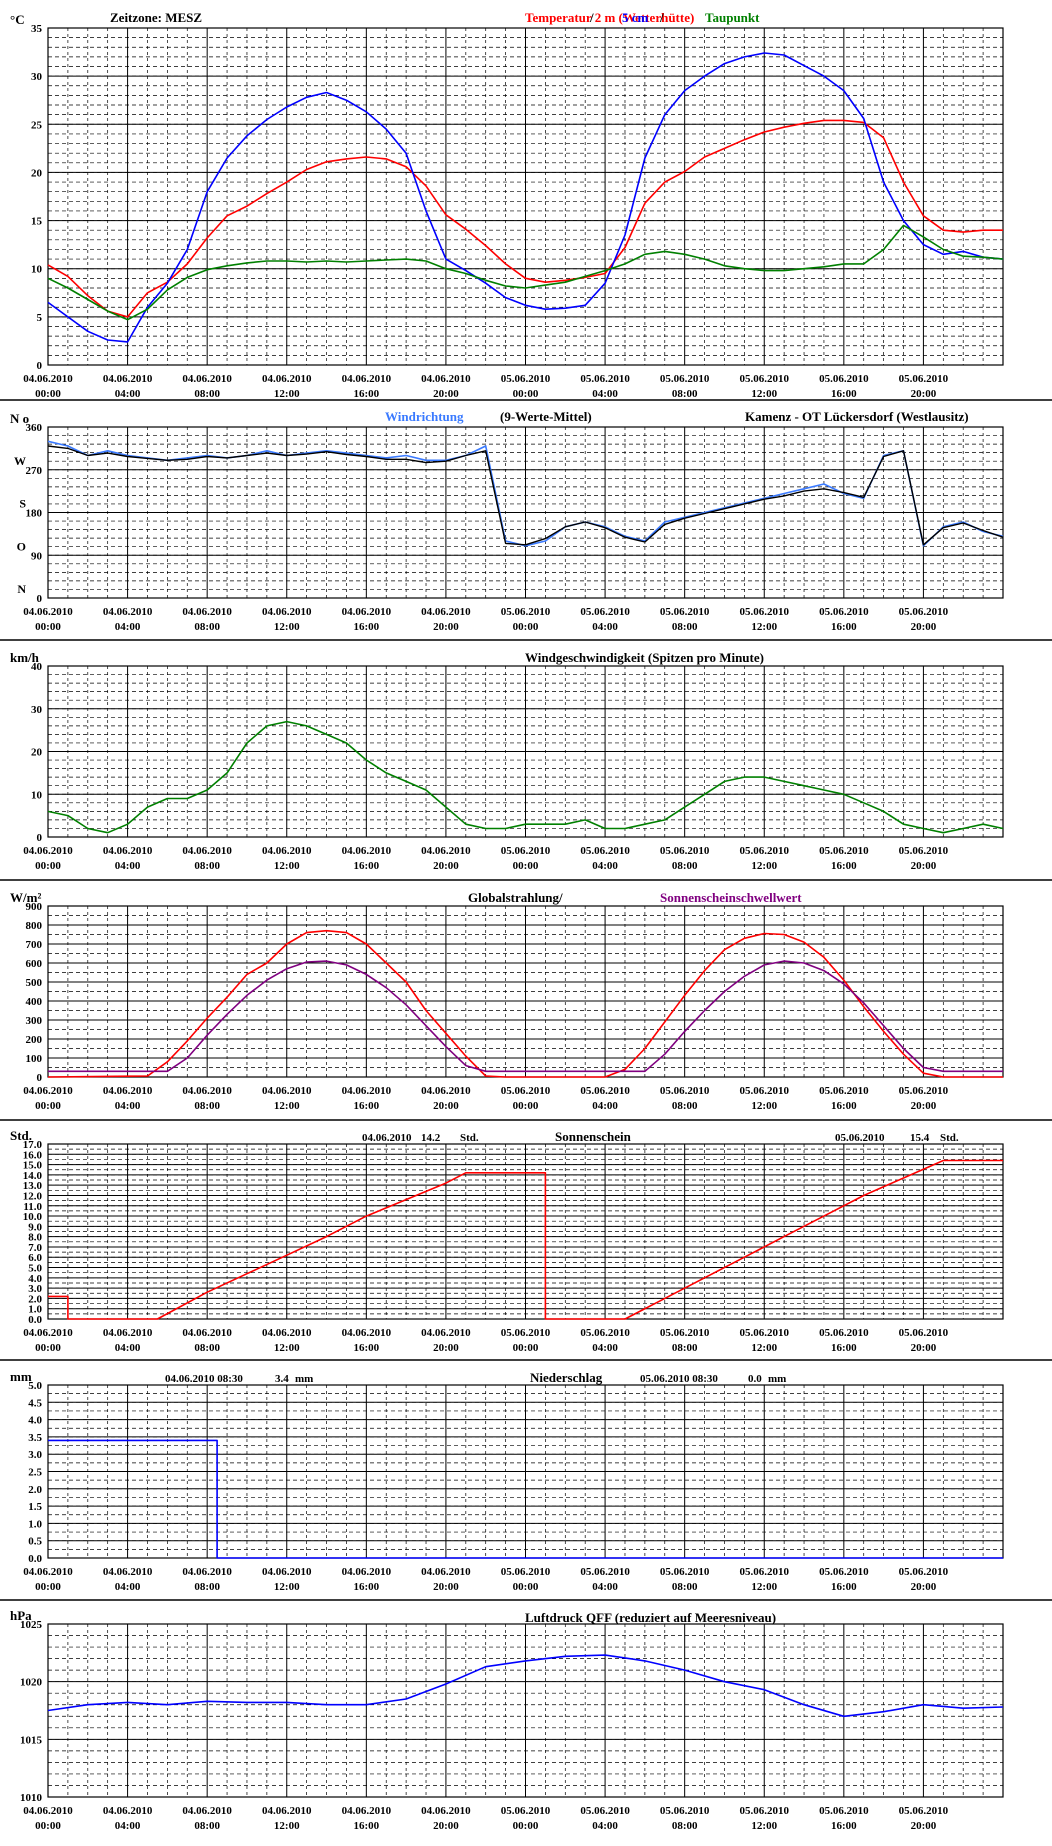 The height and width of the screenshot is (1846, 1052). Describe the element at coordinates (37, 667) in the screenshot. I see `y-tick-label: 40` at that location.